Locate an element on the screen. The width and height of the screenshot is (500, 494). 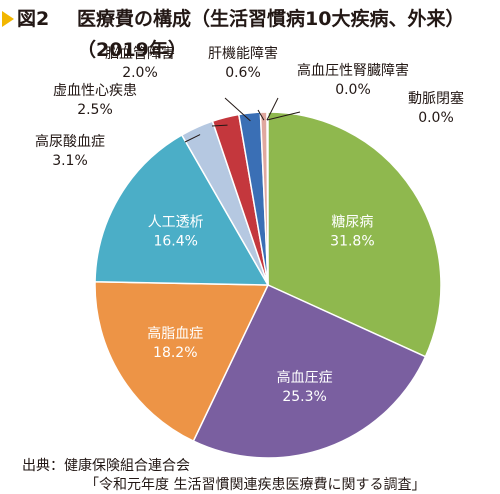
slice-value-8: 0.6% is located at coordinates (243, 73).